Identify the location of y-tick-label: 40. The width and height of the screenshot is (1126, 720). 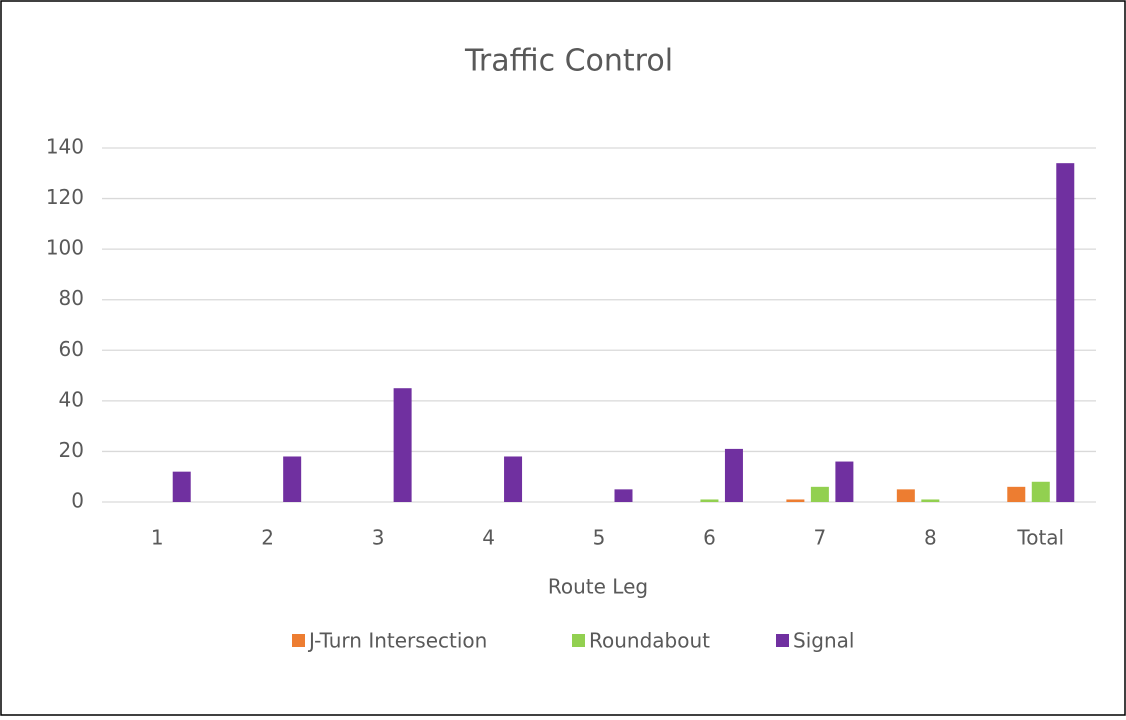
(71, 399).